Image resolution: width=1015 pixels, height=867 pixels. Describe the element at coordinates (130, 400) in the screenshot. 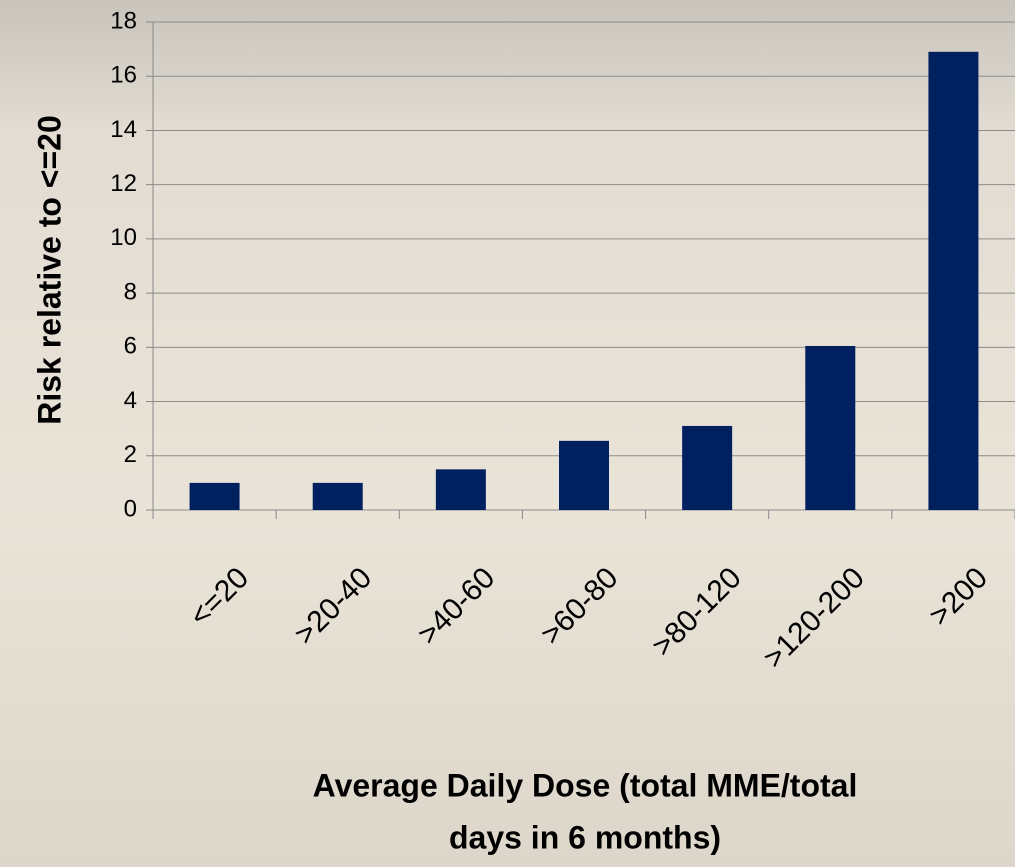

I see `y-tick-label: 4` at that location.